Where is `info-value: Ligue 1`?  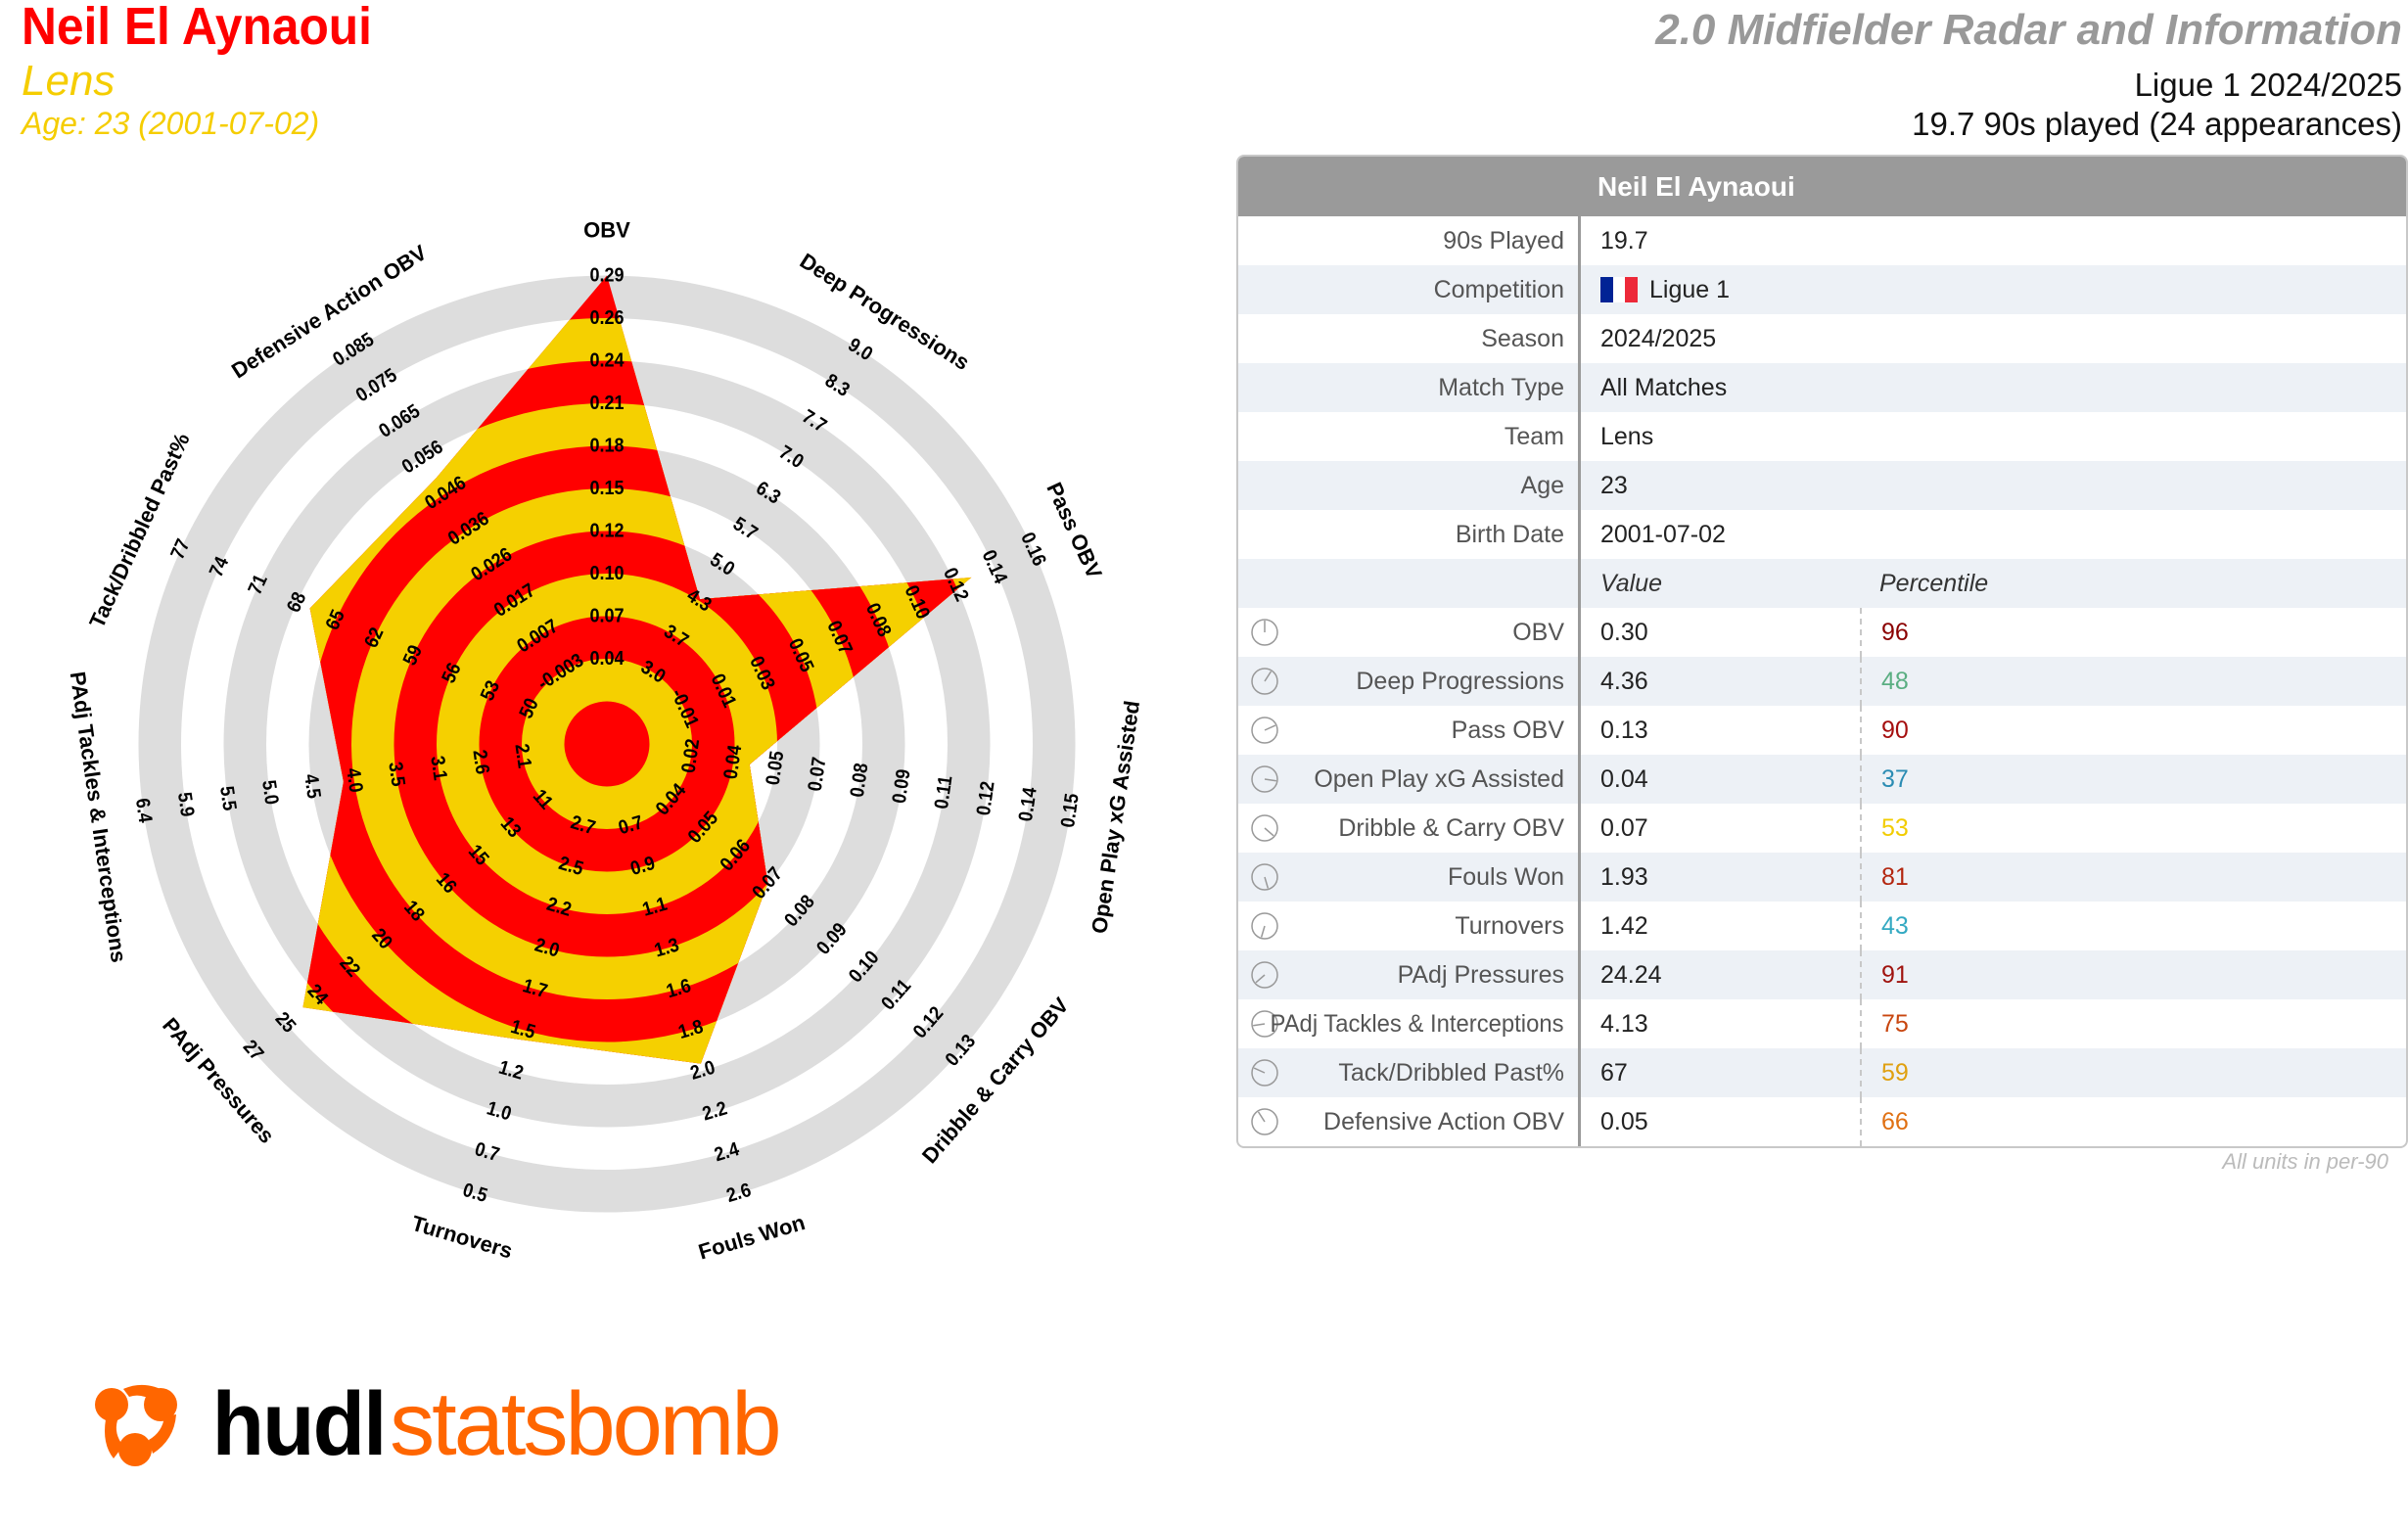
info-value: Ligue 1 is located at coordinates (1719, 289).